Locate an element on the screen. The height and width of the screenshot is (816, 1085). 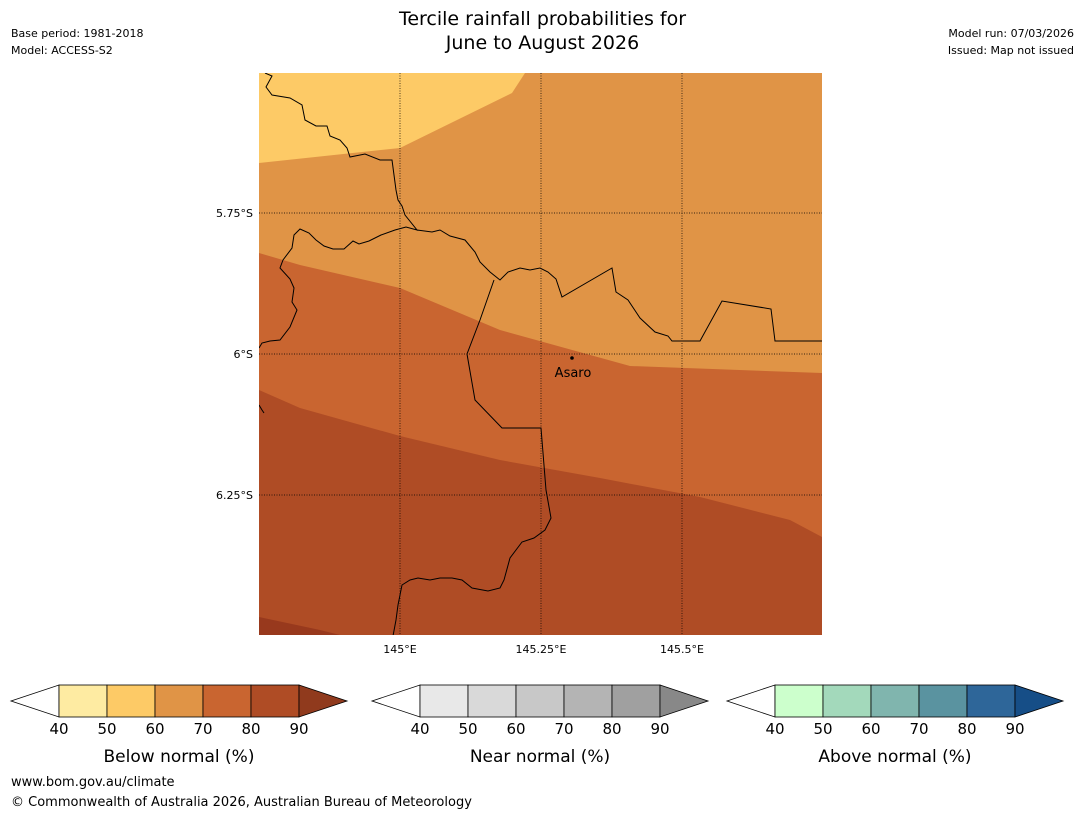
below-colorbar-tick-label: 80 is located at coordinates (250, 729).